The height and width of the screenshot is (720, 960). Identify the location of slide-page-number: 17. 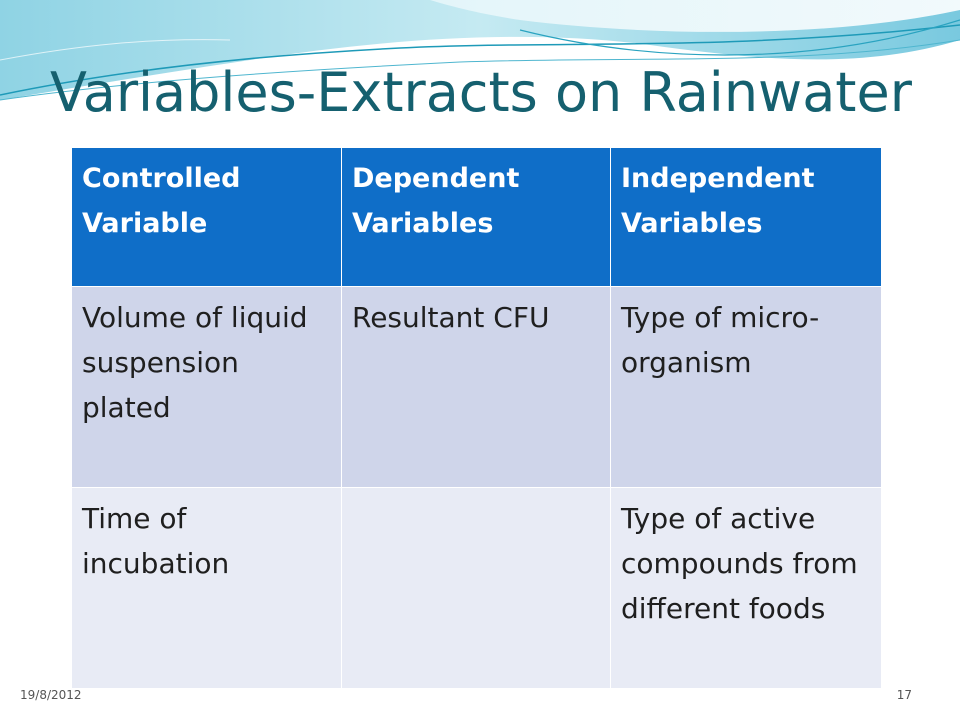
(904, 695).